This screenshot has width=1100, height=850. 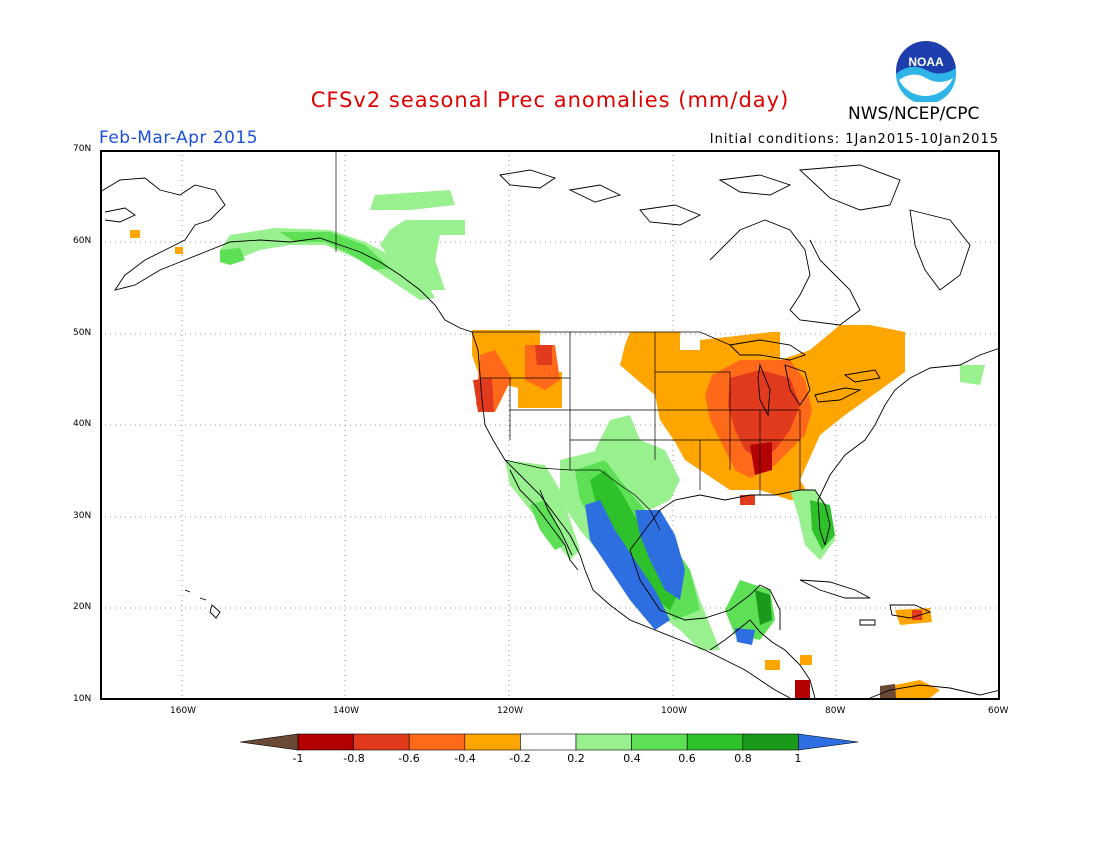 I want to click on noaa-logo-text: NOAA, so click(x=926, y=62).